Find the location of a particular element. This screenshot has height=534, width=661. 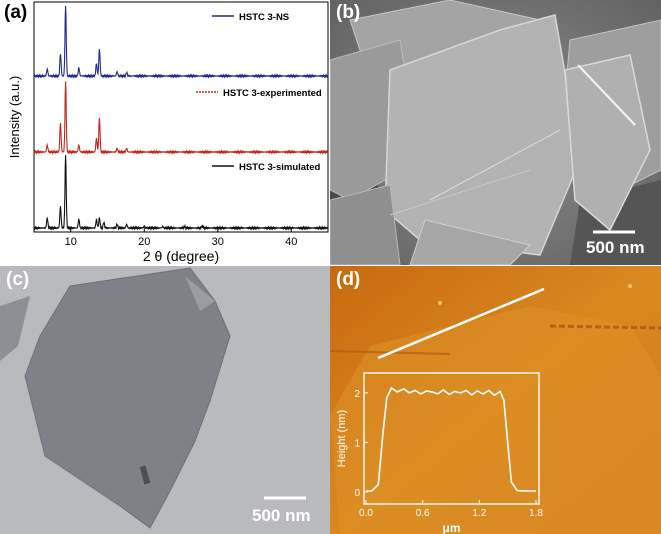

afm-profile-line is located at coordinates (461, 323).